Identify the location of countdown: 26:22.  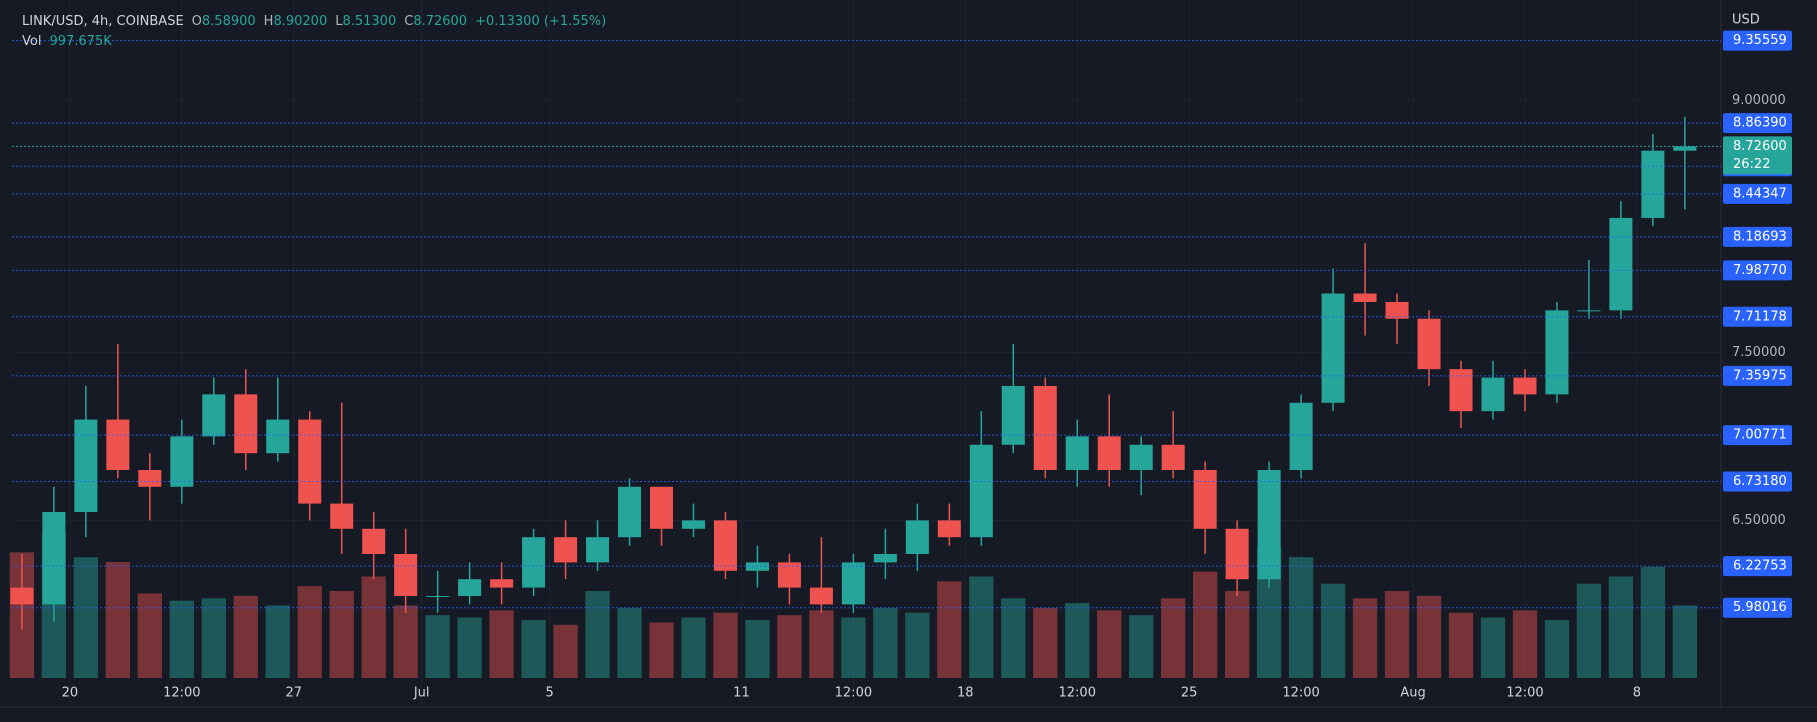
(1751, 164).